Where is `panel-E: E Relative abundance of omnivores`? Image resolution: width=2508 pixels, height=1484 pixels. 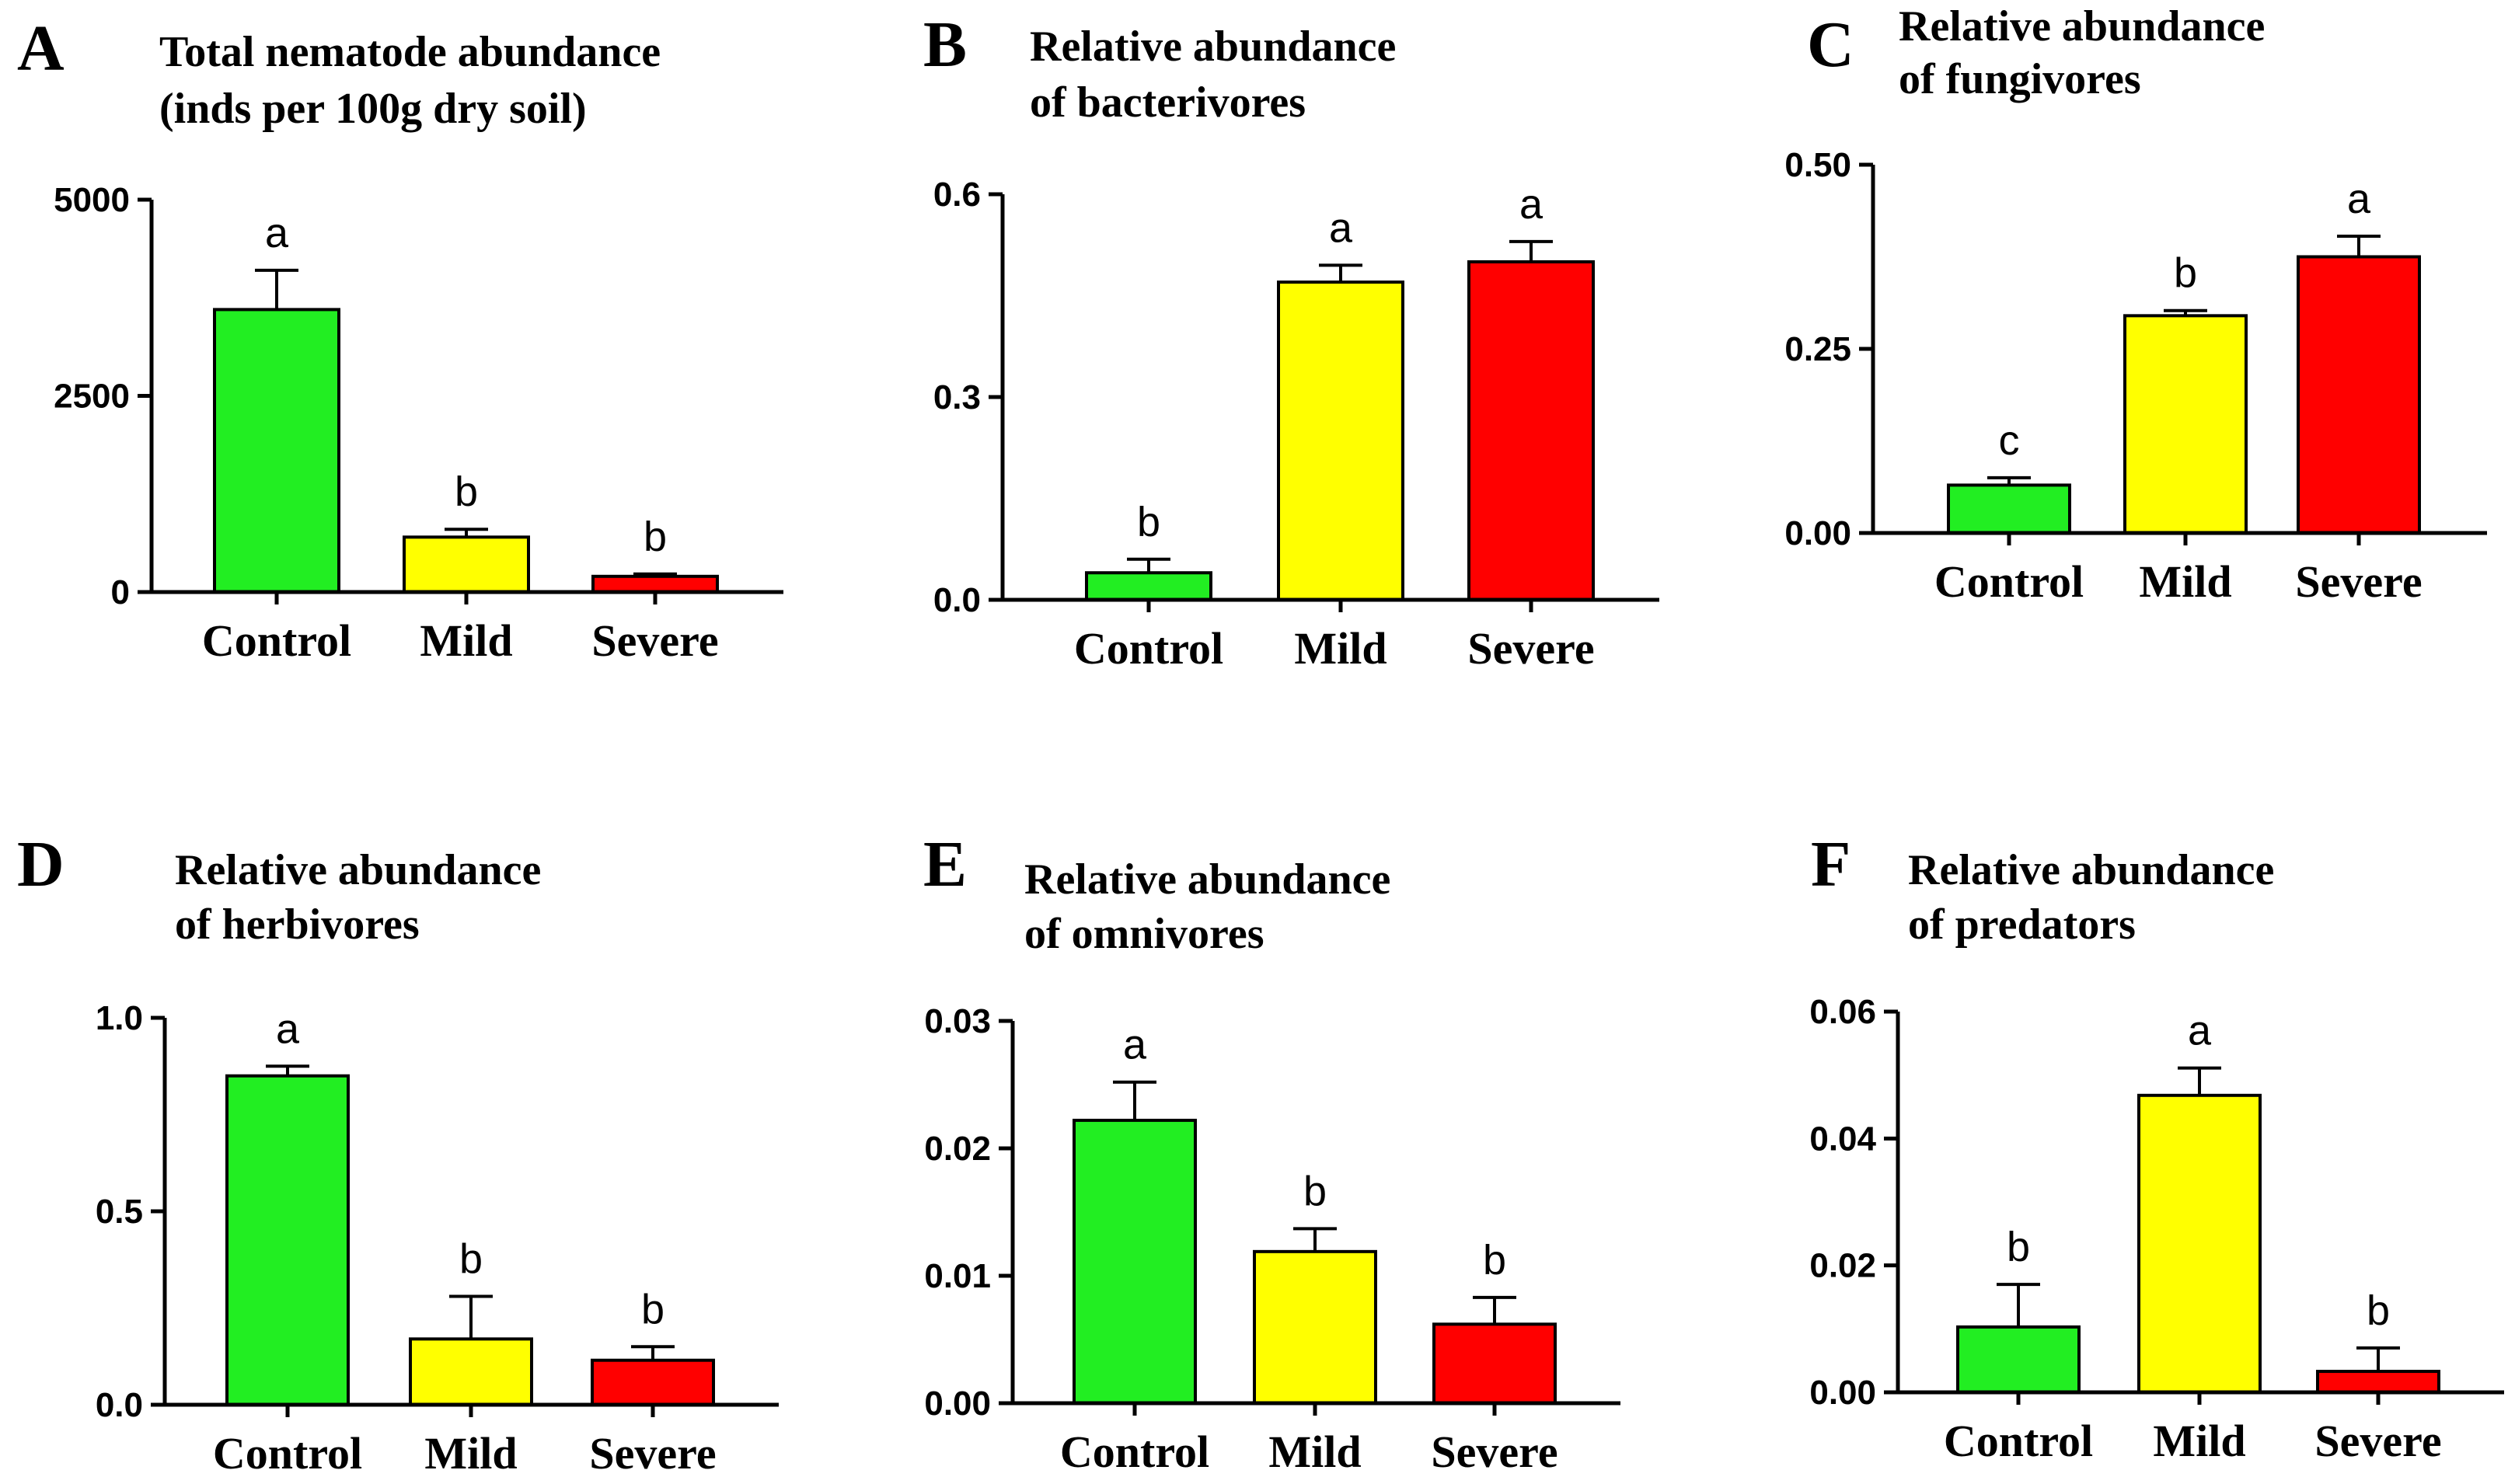
panel-E: E Relative abundance of omnivores is located at coordinates (1156, 893).